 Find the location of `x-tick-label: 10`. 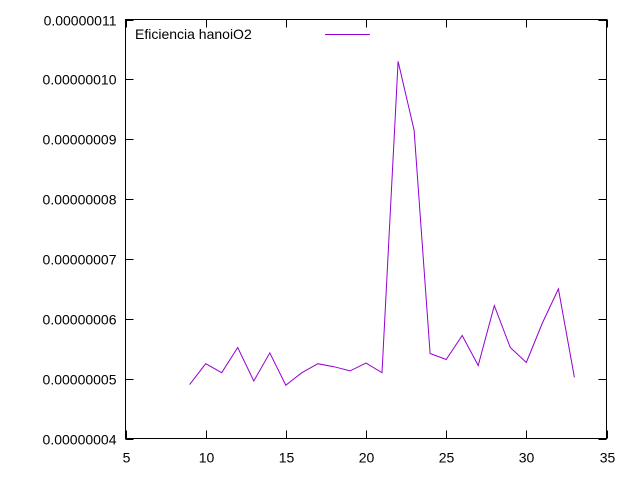

x-tick-label: 10 is located at coordinates (207, 458).